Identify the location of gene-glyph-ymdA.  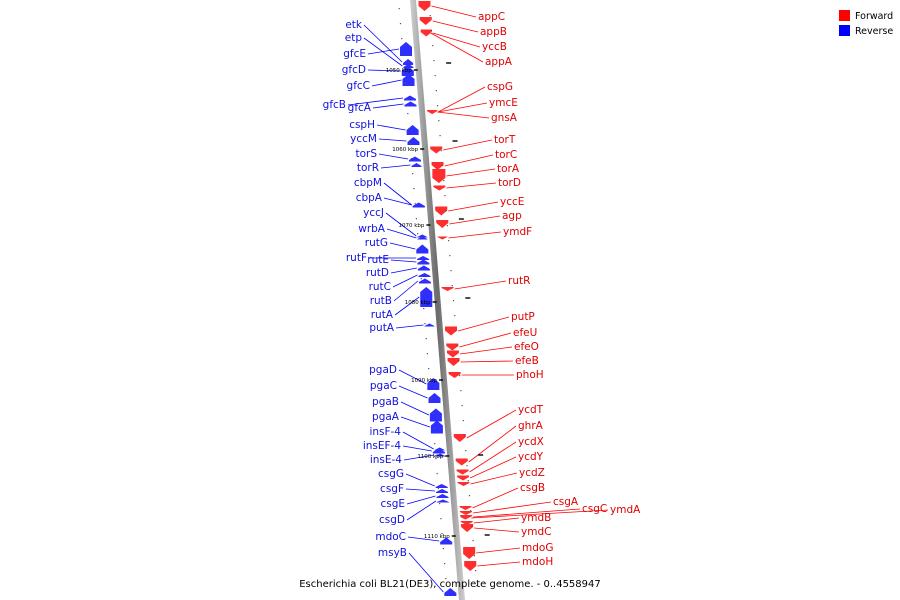
(465, 518).